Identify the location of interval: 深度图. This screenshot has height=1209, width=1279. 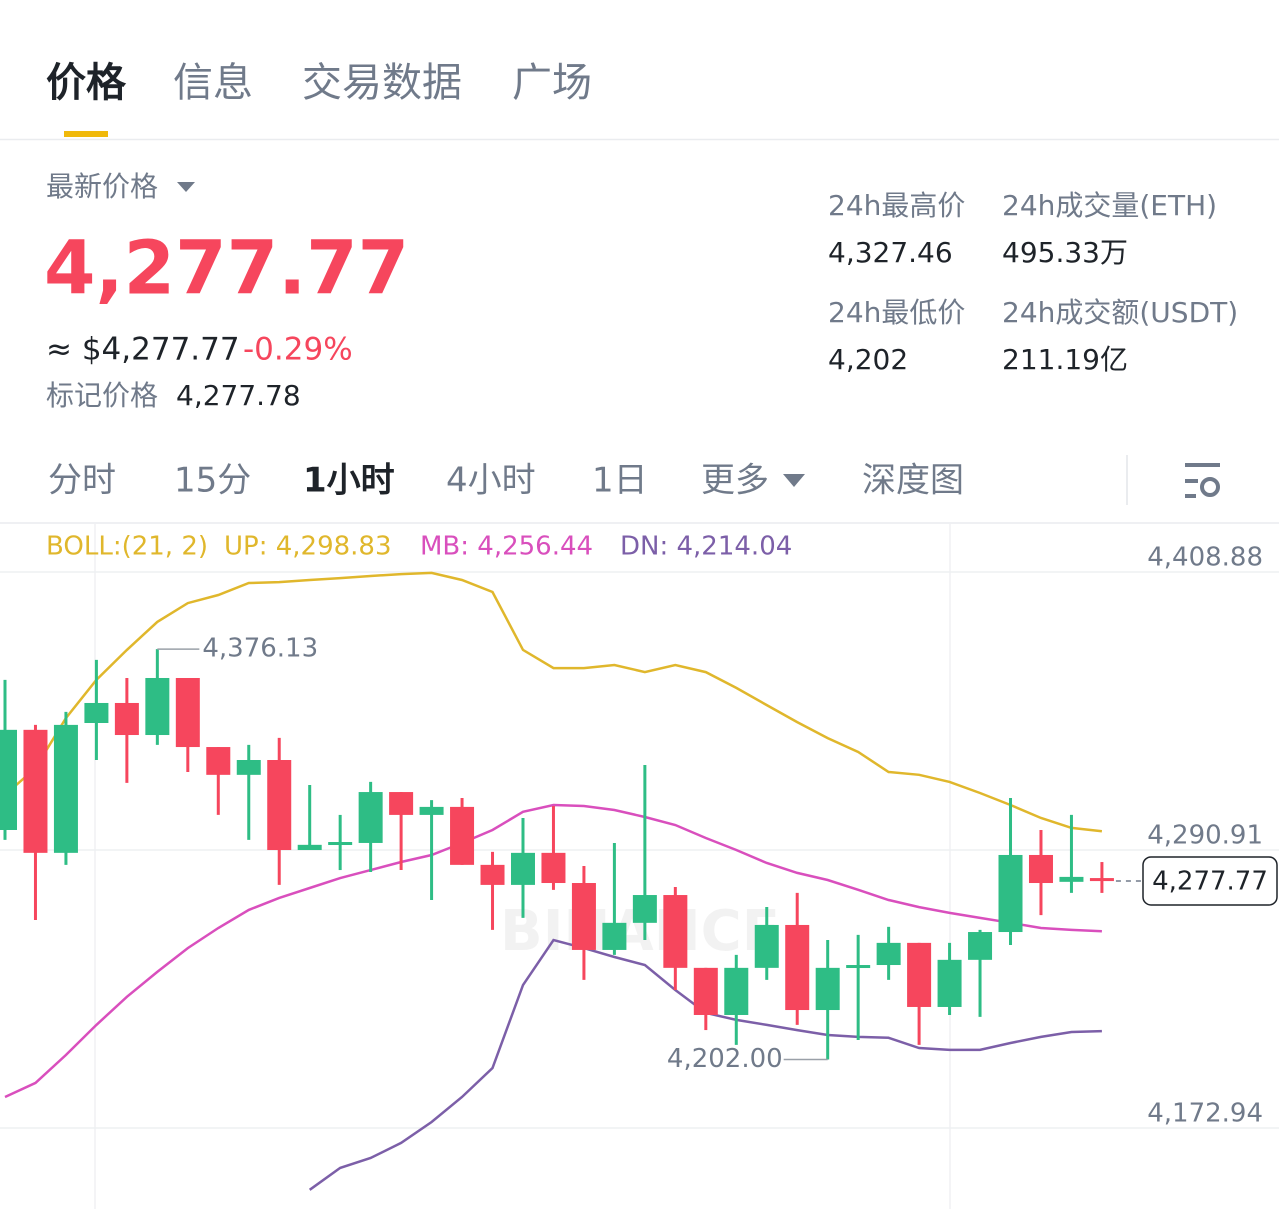
(913, 481).